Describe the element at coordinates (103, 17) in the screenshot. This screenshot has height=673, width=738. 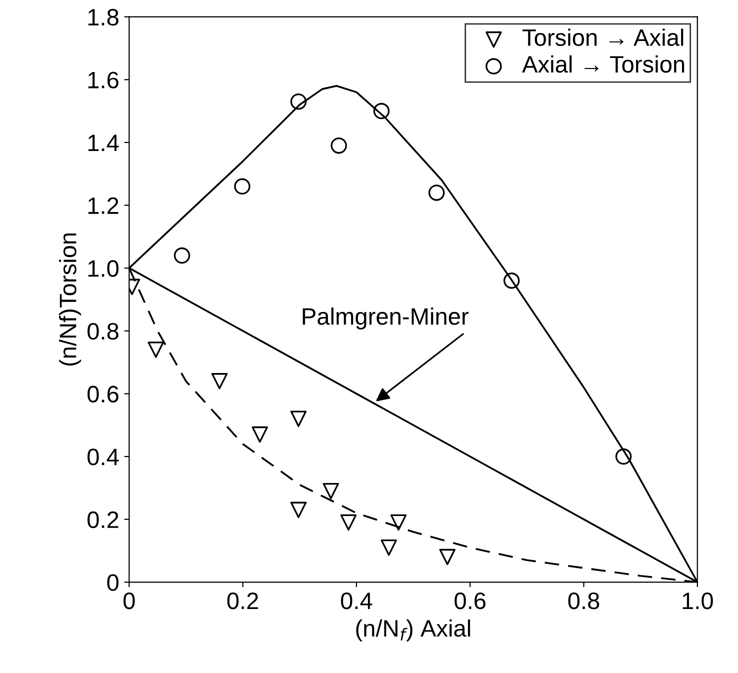
I see `y-tick-label: 1.8` at that location.